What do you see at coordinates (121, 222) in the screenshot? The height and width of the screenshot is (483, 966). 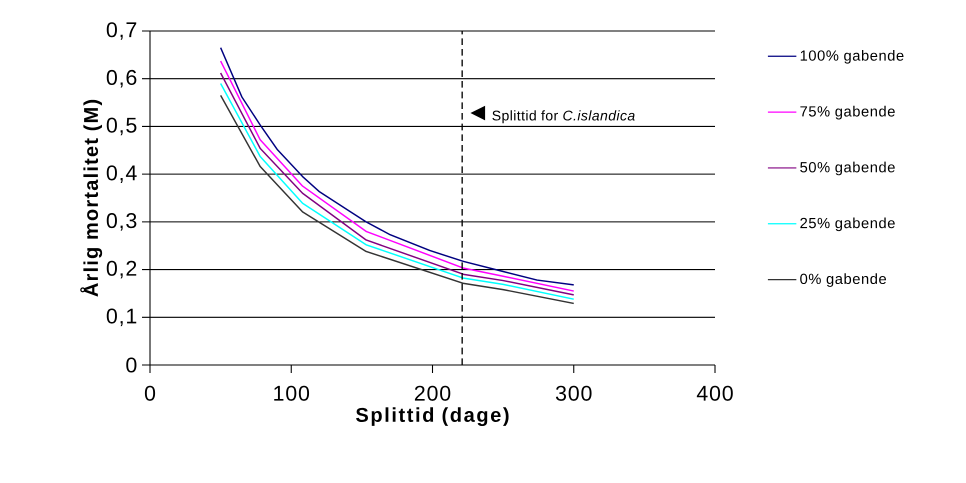 I see `y-tick-label: 0,3` at bounding box center [121, 222].